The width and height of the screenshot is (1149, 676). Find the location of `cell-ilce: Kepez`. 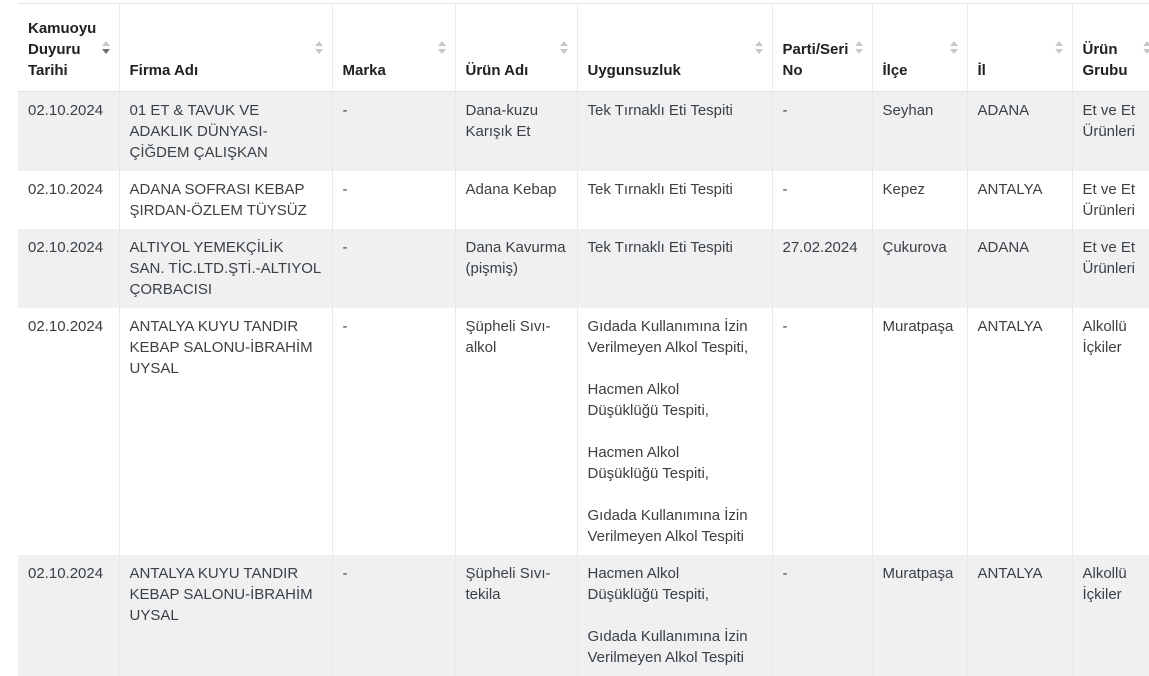

cell-ilce: Kepez is located at coordinates (919, 200).